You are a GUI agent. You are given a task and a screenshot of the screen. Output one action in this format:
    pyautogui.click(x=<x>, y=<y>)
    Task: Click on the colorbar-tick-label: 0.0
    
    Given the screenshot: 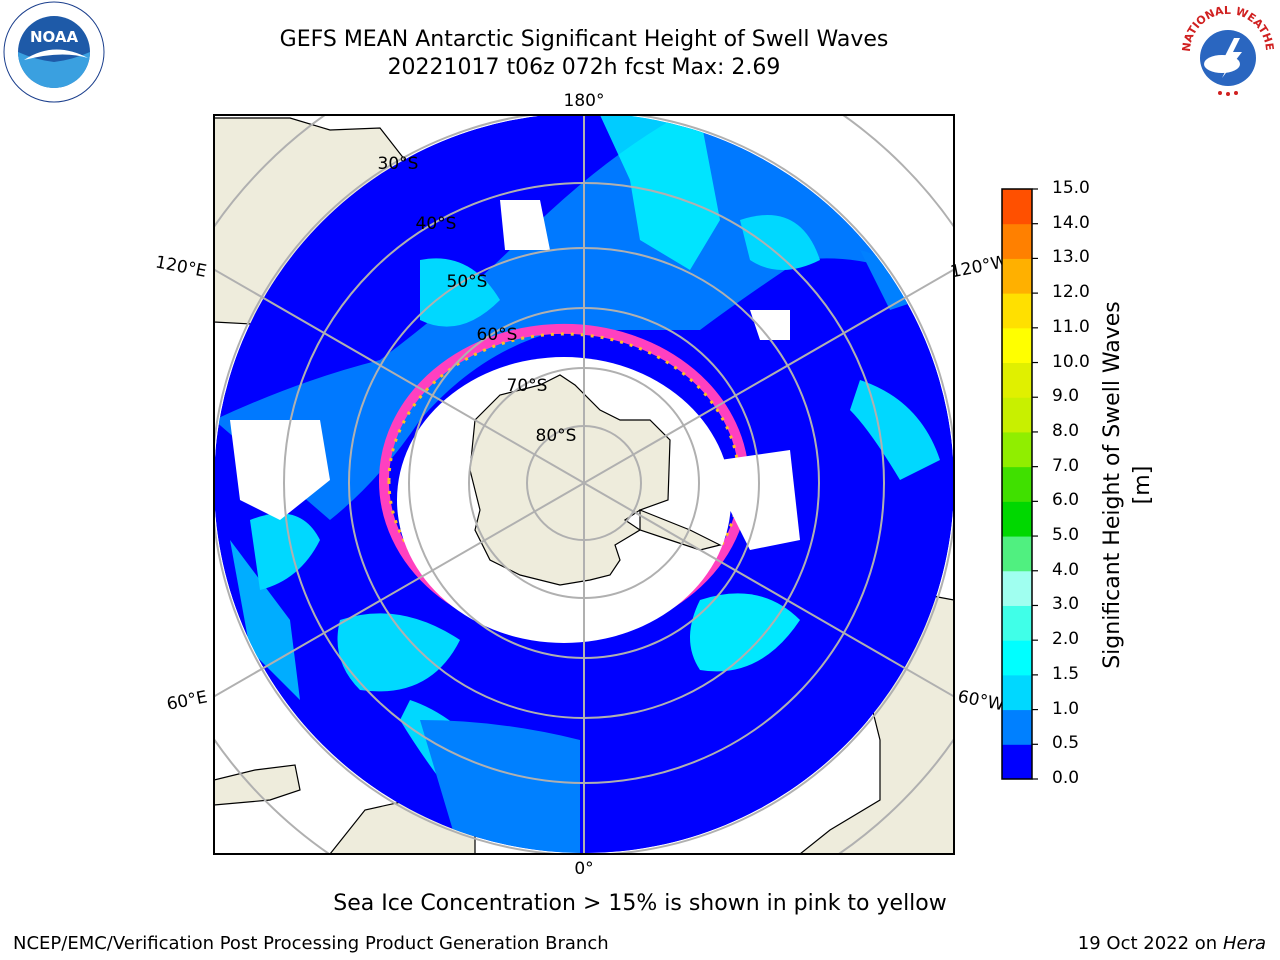 What is the action you would take?
    pyautogui.click(x=1066, y=778)
    